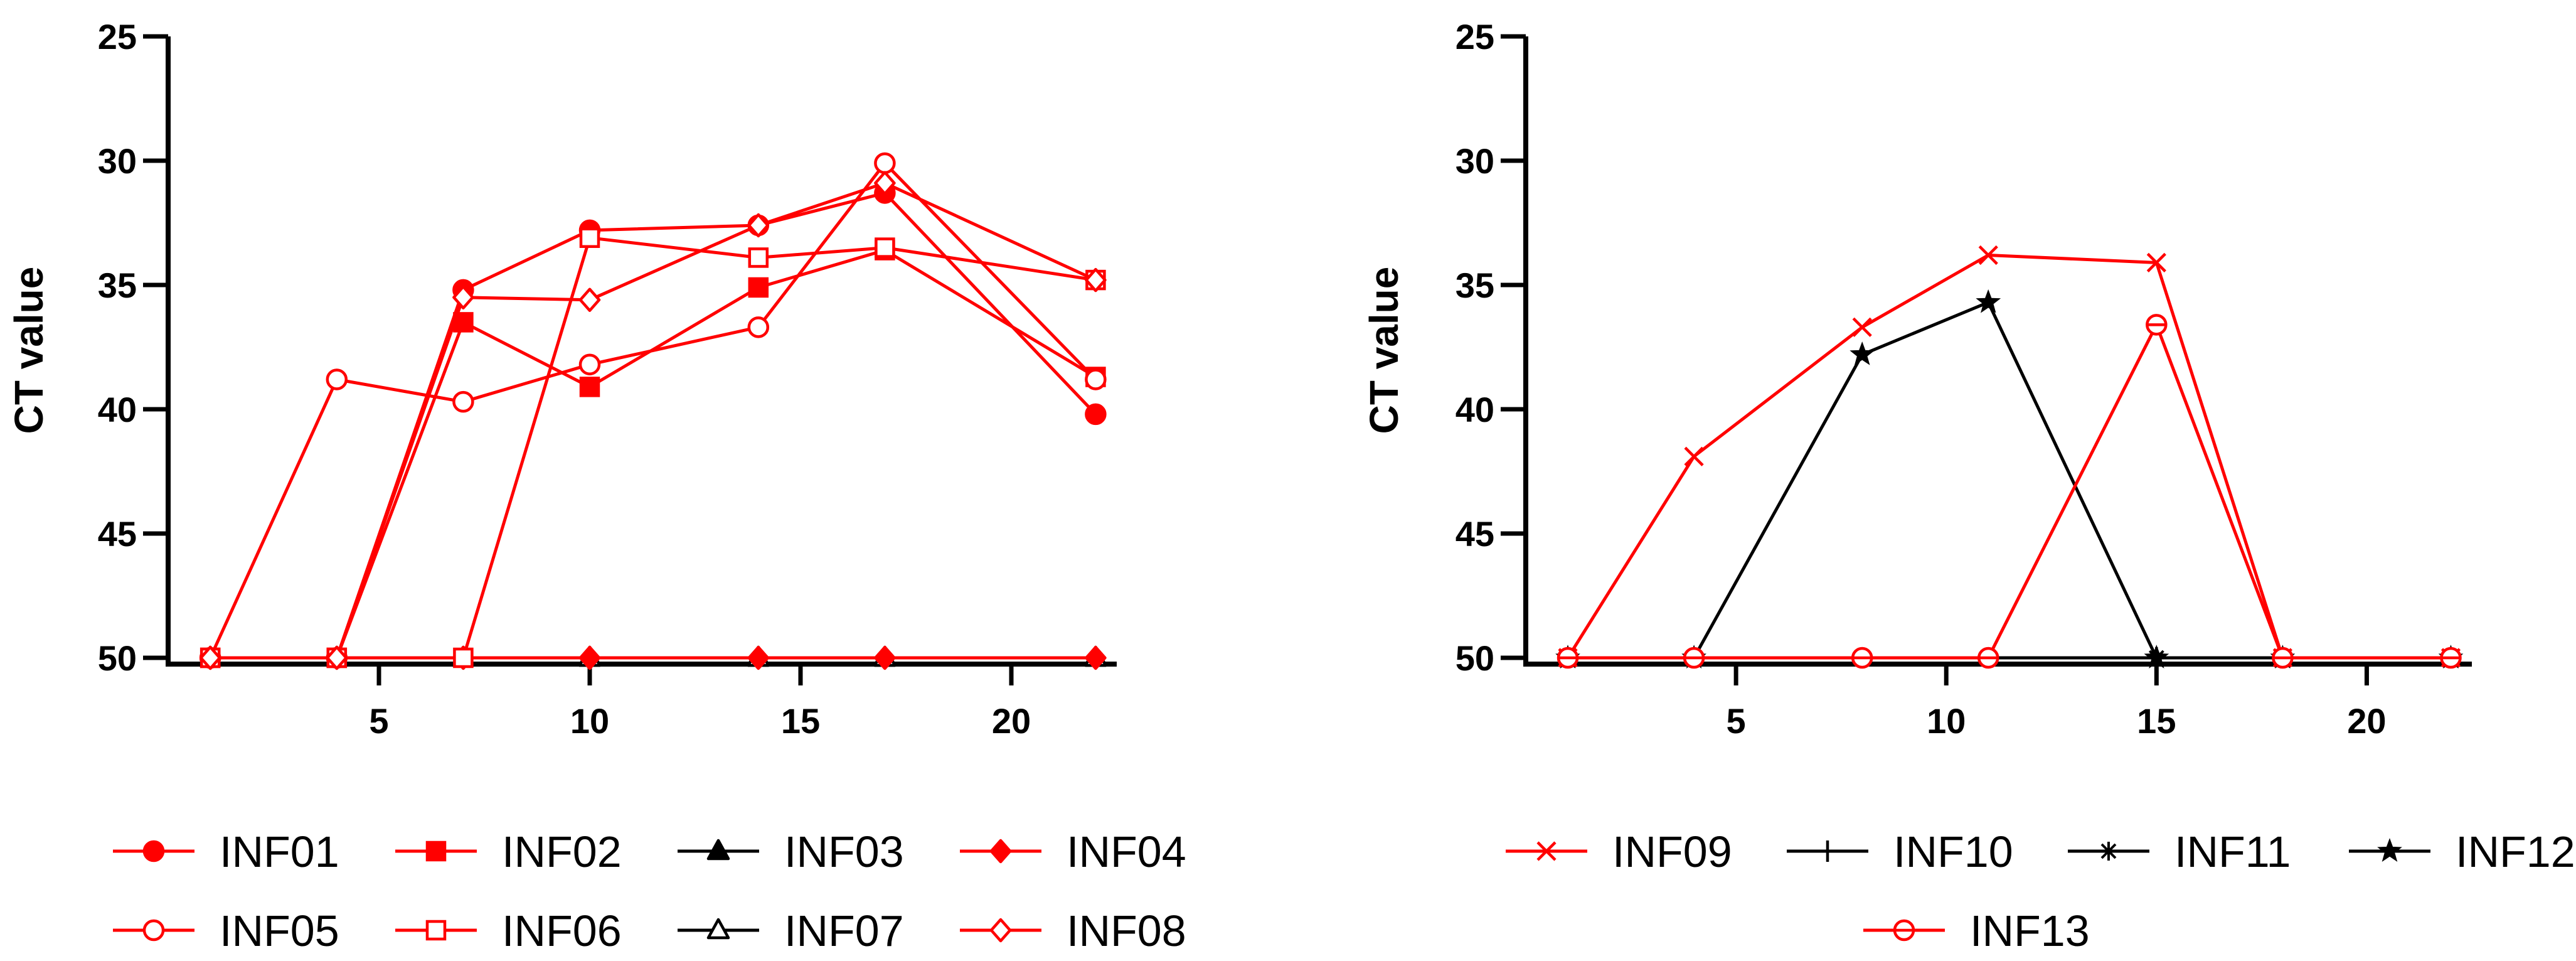 The image size is (2576, 961). Describe the element at coordinates (2515, 851) in the screenshot. I see `legend-label: INF12` at that location.